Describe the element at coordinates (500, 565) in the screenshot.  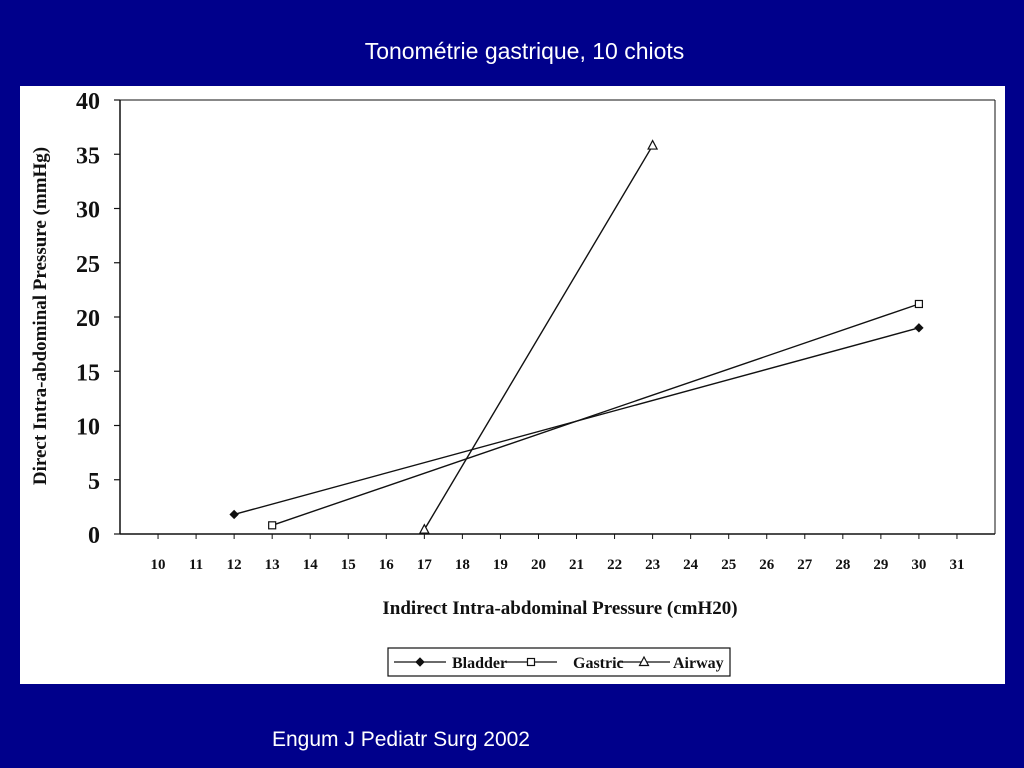
I see `x-tick-label: 19` at that location.